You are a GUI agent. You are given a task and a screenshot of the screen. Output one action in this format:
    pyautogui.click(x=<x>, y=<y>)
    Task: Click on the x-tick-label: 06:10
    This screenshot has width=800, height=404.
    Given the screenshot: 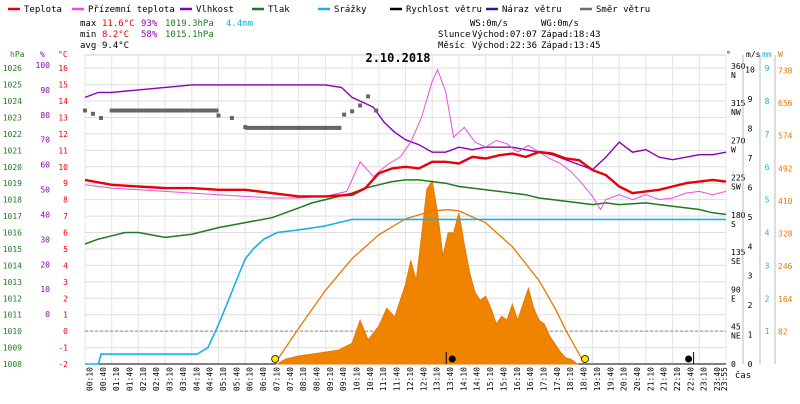 What is the action you would take?
    pyautogui.click(x=250, y=379)
    